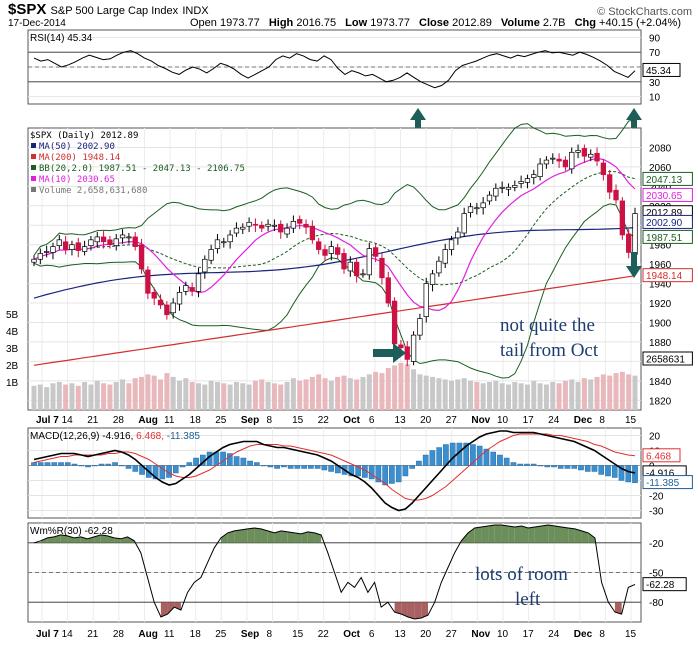 This screenshot has height=648, width=698. I want to click on volume-tick-label: 3B, so click(12, 349).